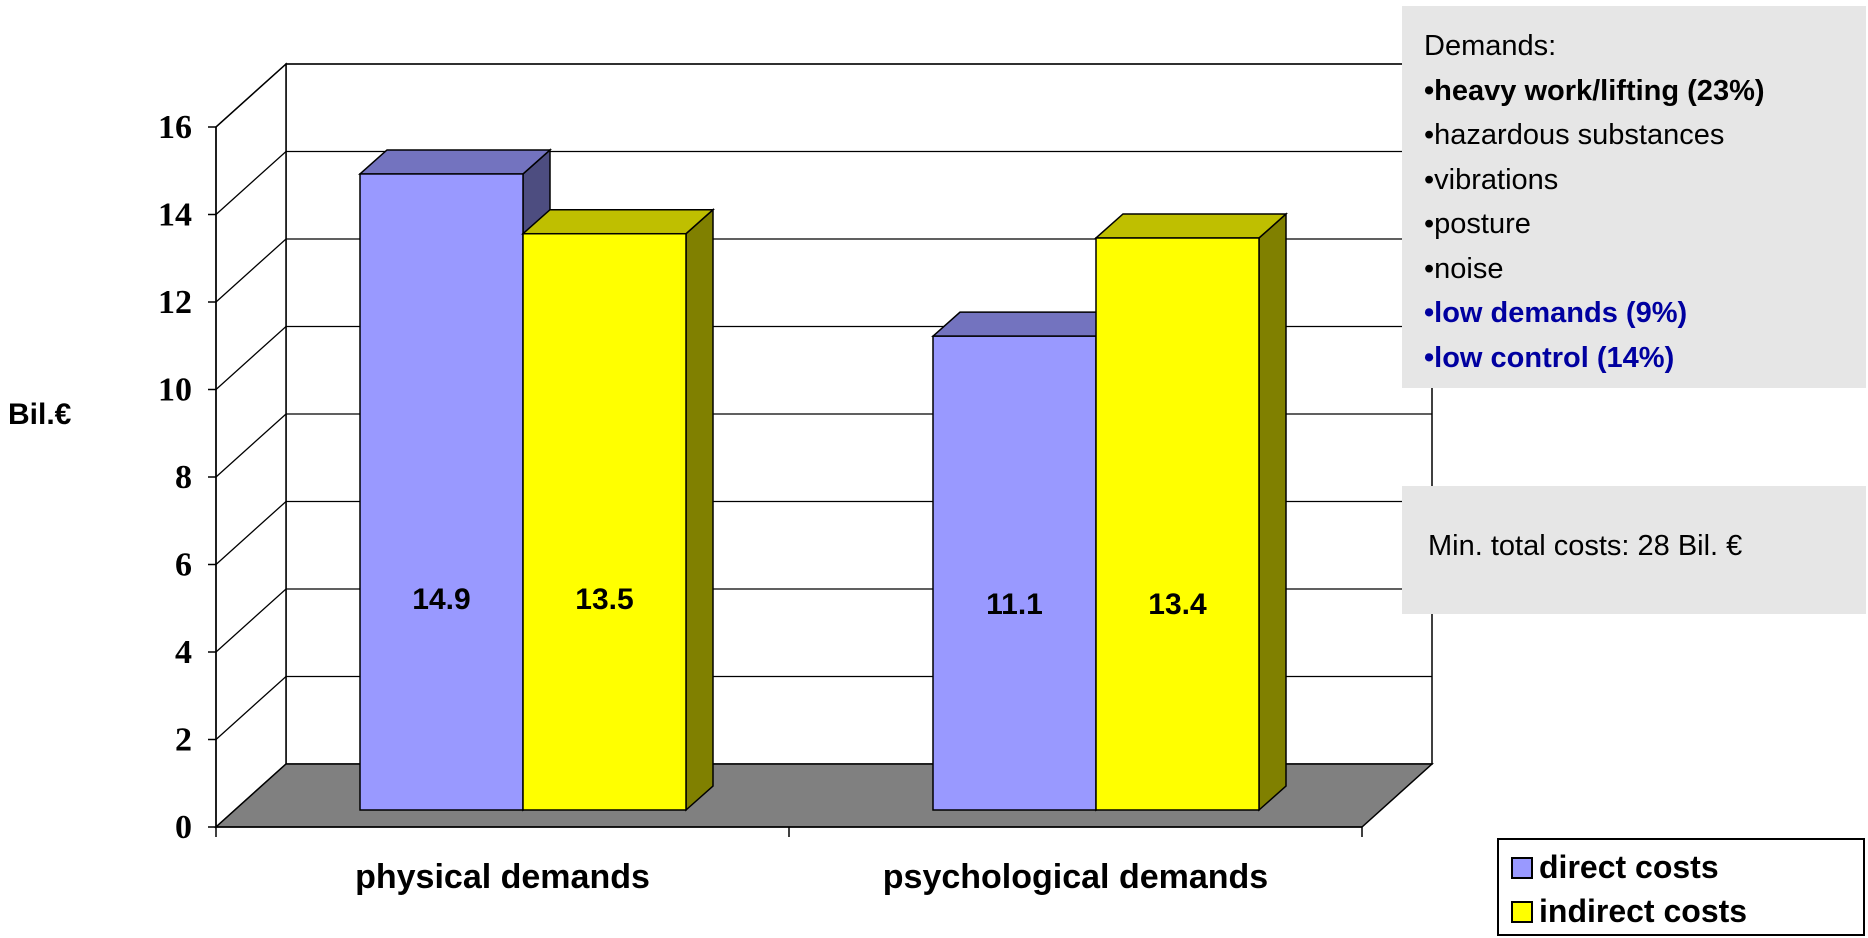 The width and height of the screenshot is (1868, 938). I want to click on legend-item-direct-costs: direct costs, so click(1615, 867).